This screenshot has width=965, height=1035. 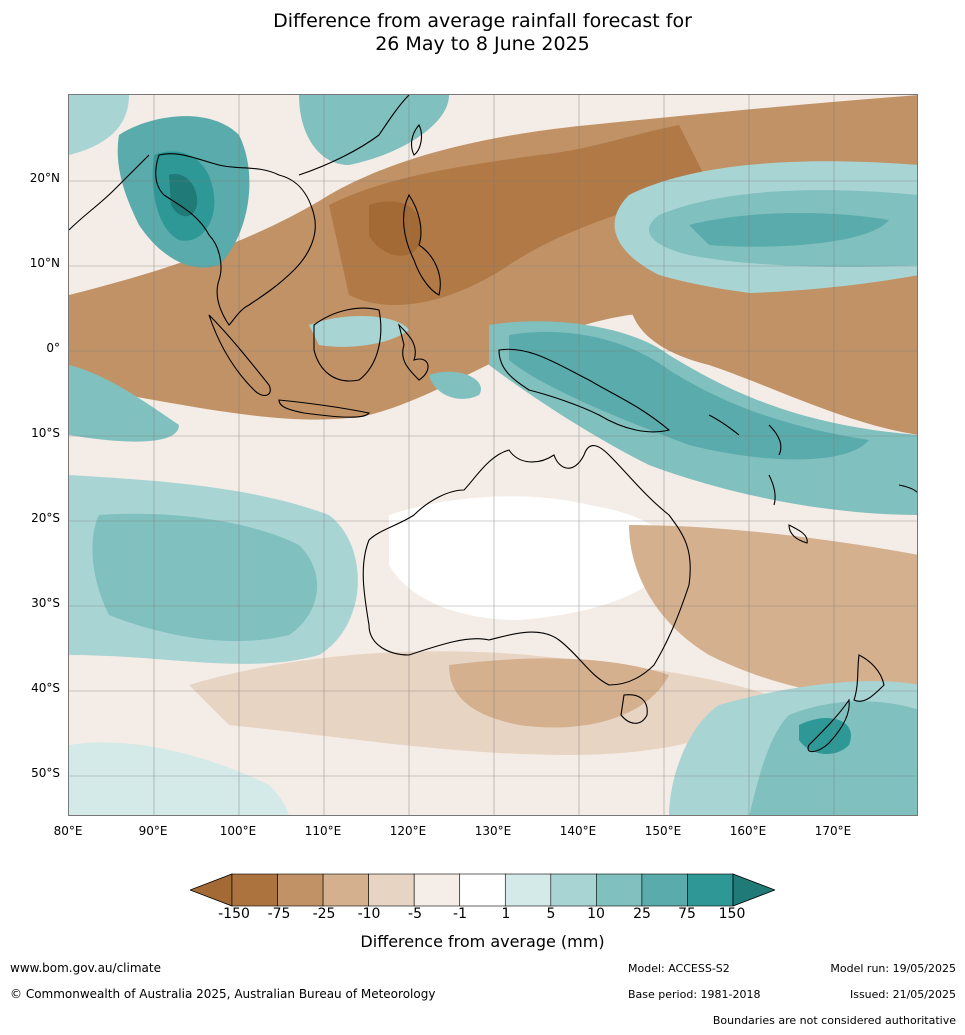 I want to click on colorbar-tick-minus75: -75, so click(x=279, y=914).